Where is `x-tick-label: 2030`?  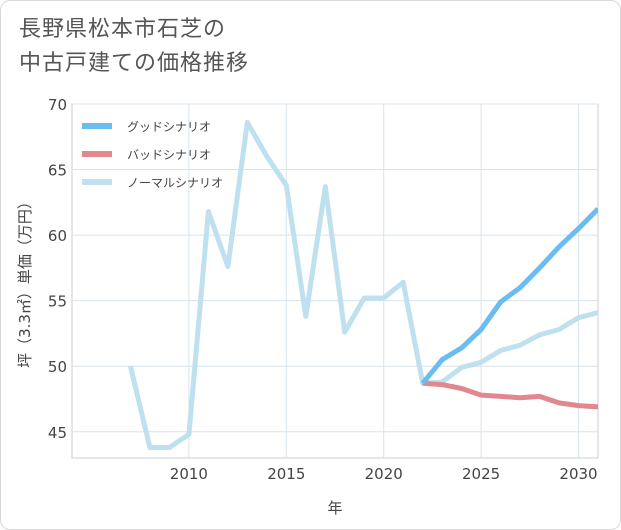 x-tick-label: 2030 is located at coordinates (578, 474).